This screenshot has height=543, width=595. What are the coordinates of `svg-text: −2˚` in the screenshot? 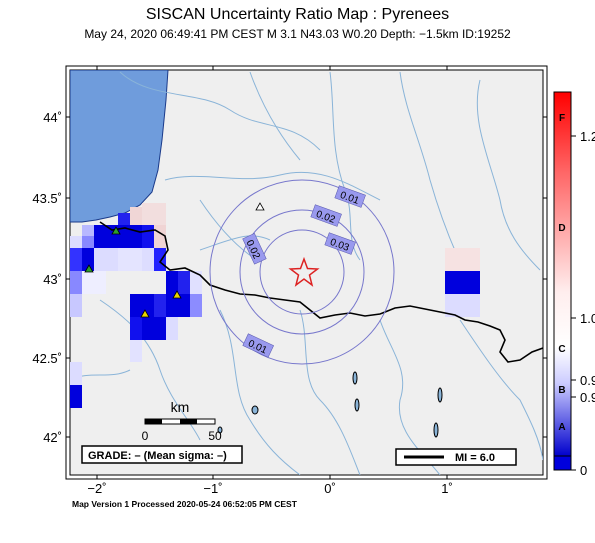 It's located at (96, 488).